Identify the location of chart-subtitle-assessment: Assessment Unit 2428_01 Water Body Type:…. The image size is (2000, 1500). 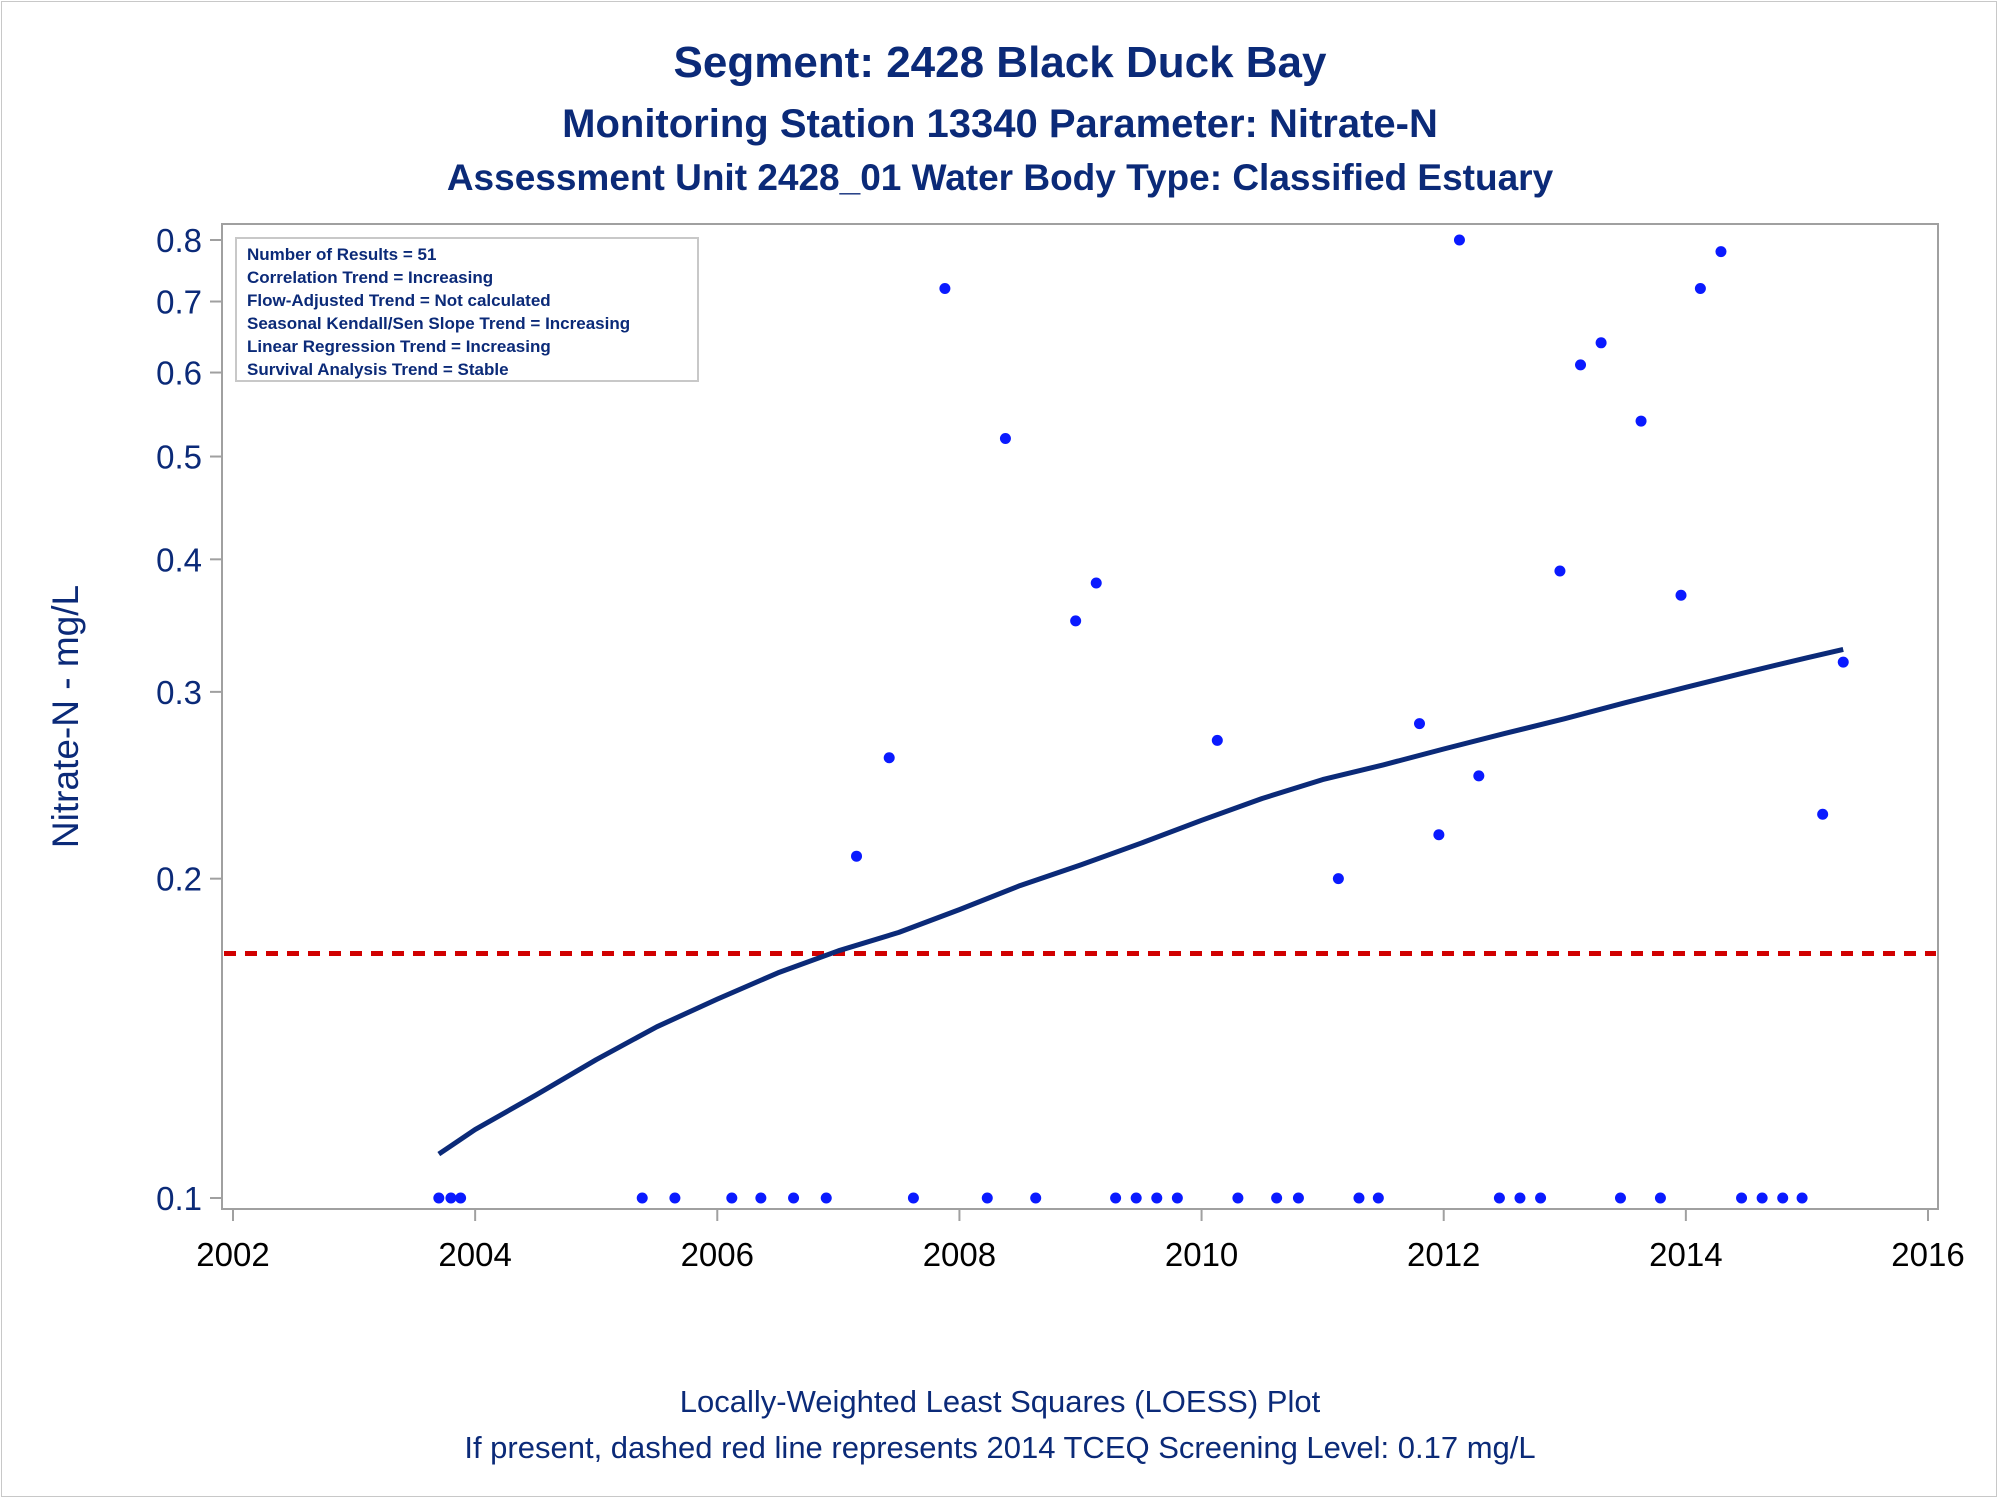
(1000, 177).